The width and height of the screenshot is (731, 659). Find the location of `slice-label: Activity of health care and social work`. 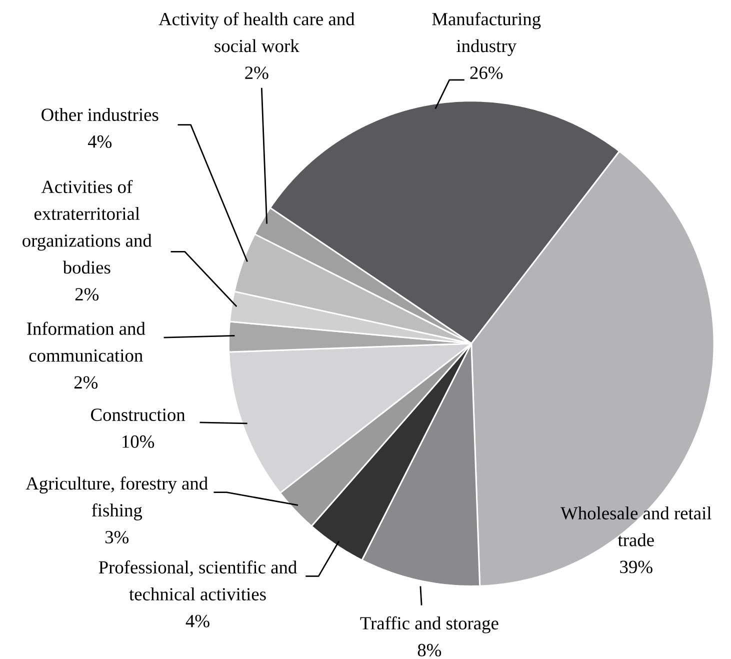

slice-label: Activity of health care and social work is located at coordinates (256, 32).